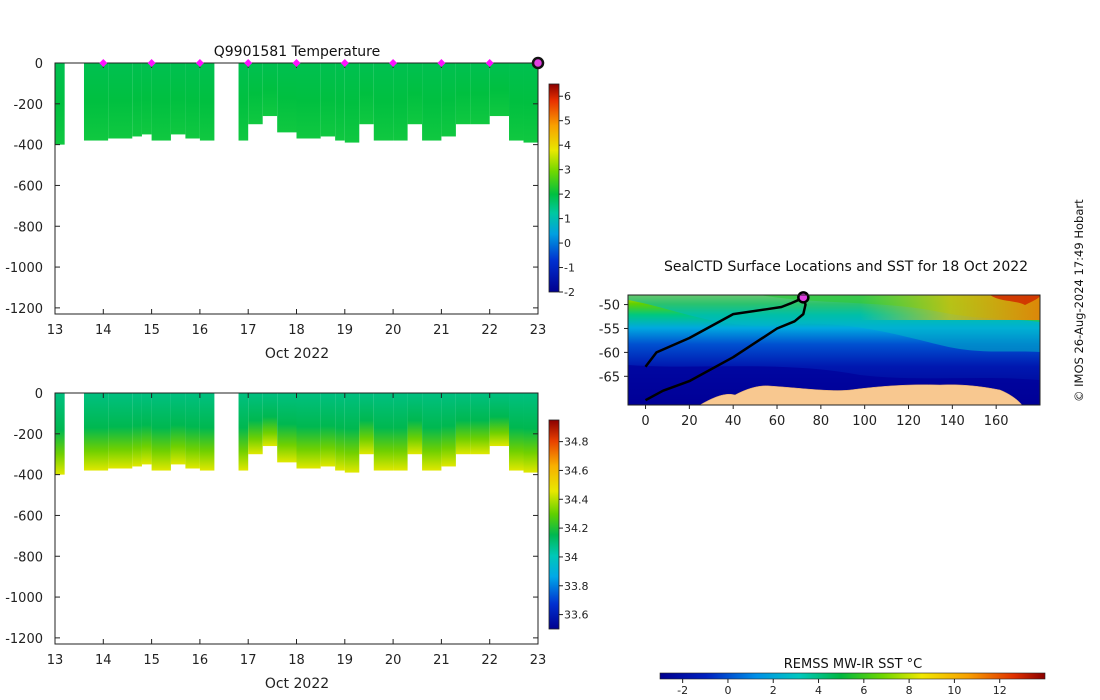 The height and width of the screenshot is (700, 1100). Describe the element at coordinates (39, 64) in the screenshot. I see `y-tick-label: 0` at that location.